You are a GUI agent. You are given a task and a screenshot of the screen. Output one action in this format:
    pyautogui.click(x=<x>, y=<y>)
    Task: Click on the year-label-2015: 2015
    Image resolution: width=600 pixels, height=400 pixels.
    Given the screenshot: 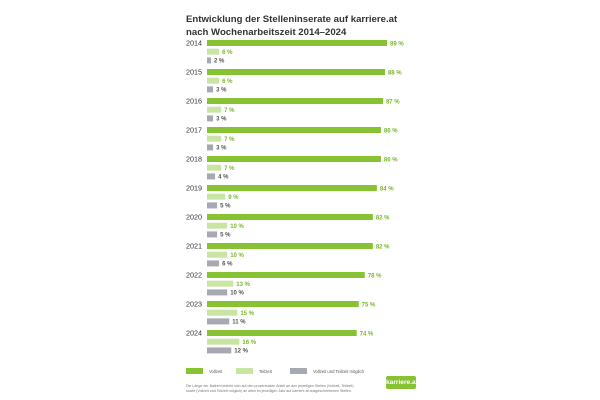 What is the action you would take?
    pyautogui.click(x=194, y=71)
    